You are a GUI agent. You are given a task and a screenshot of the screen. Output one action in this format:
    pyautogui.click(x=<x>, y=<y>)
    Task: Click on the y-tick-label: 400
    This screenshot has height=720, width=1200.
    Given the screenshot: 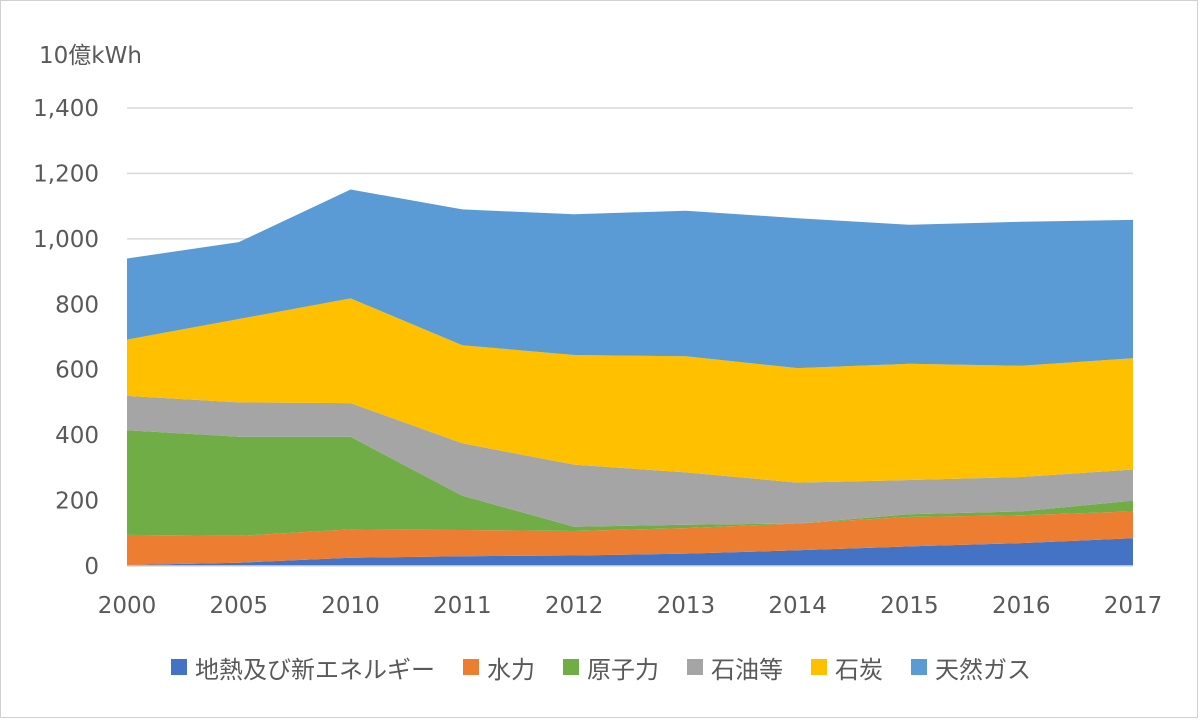 What is the action you would take?
    pyautogui.click(x=77, y=436)
    